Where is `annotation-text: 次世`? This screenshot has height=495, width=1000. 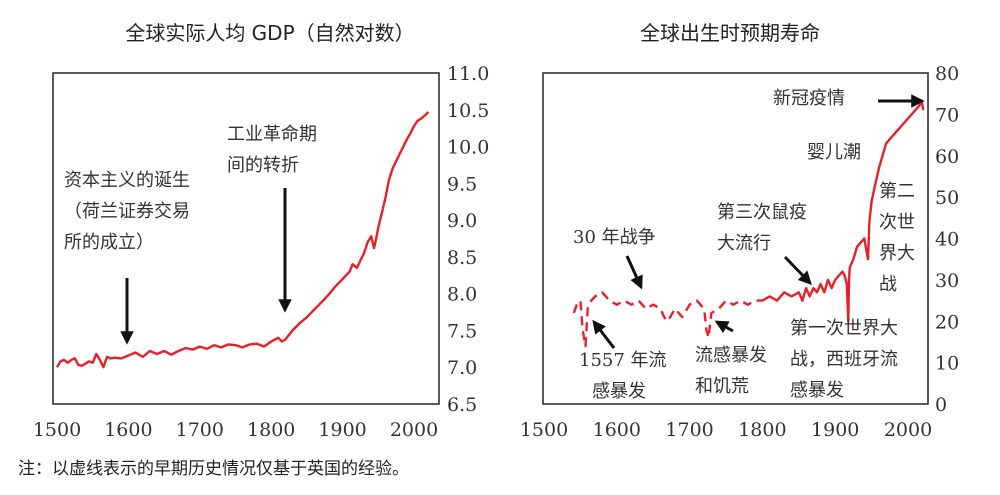 annotation-text: 次世 is located at coordinates (897, 222).